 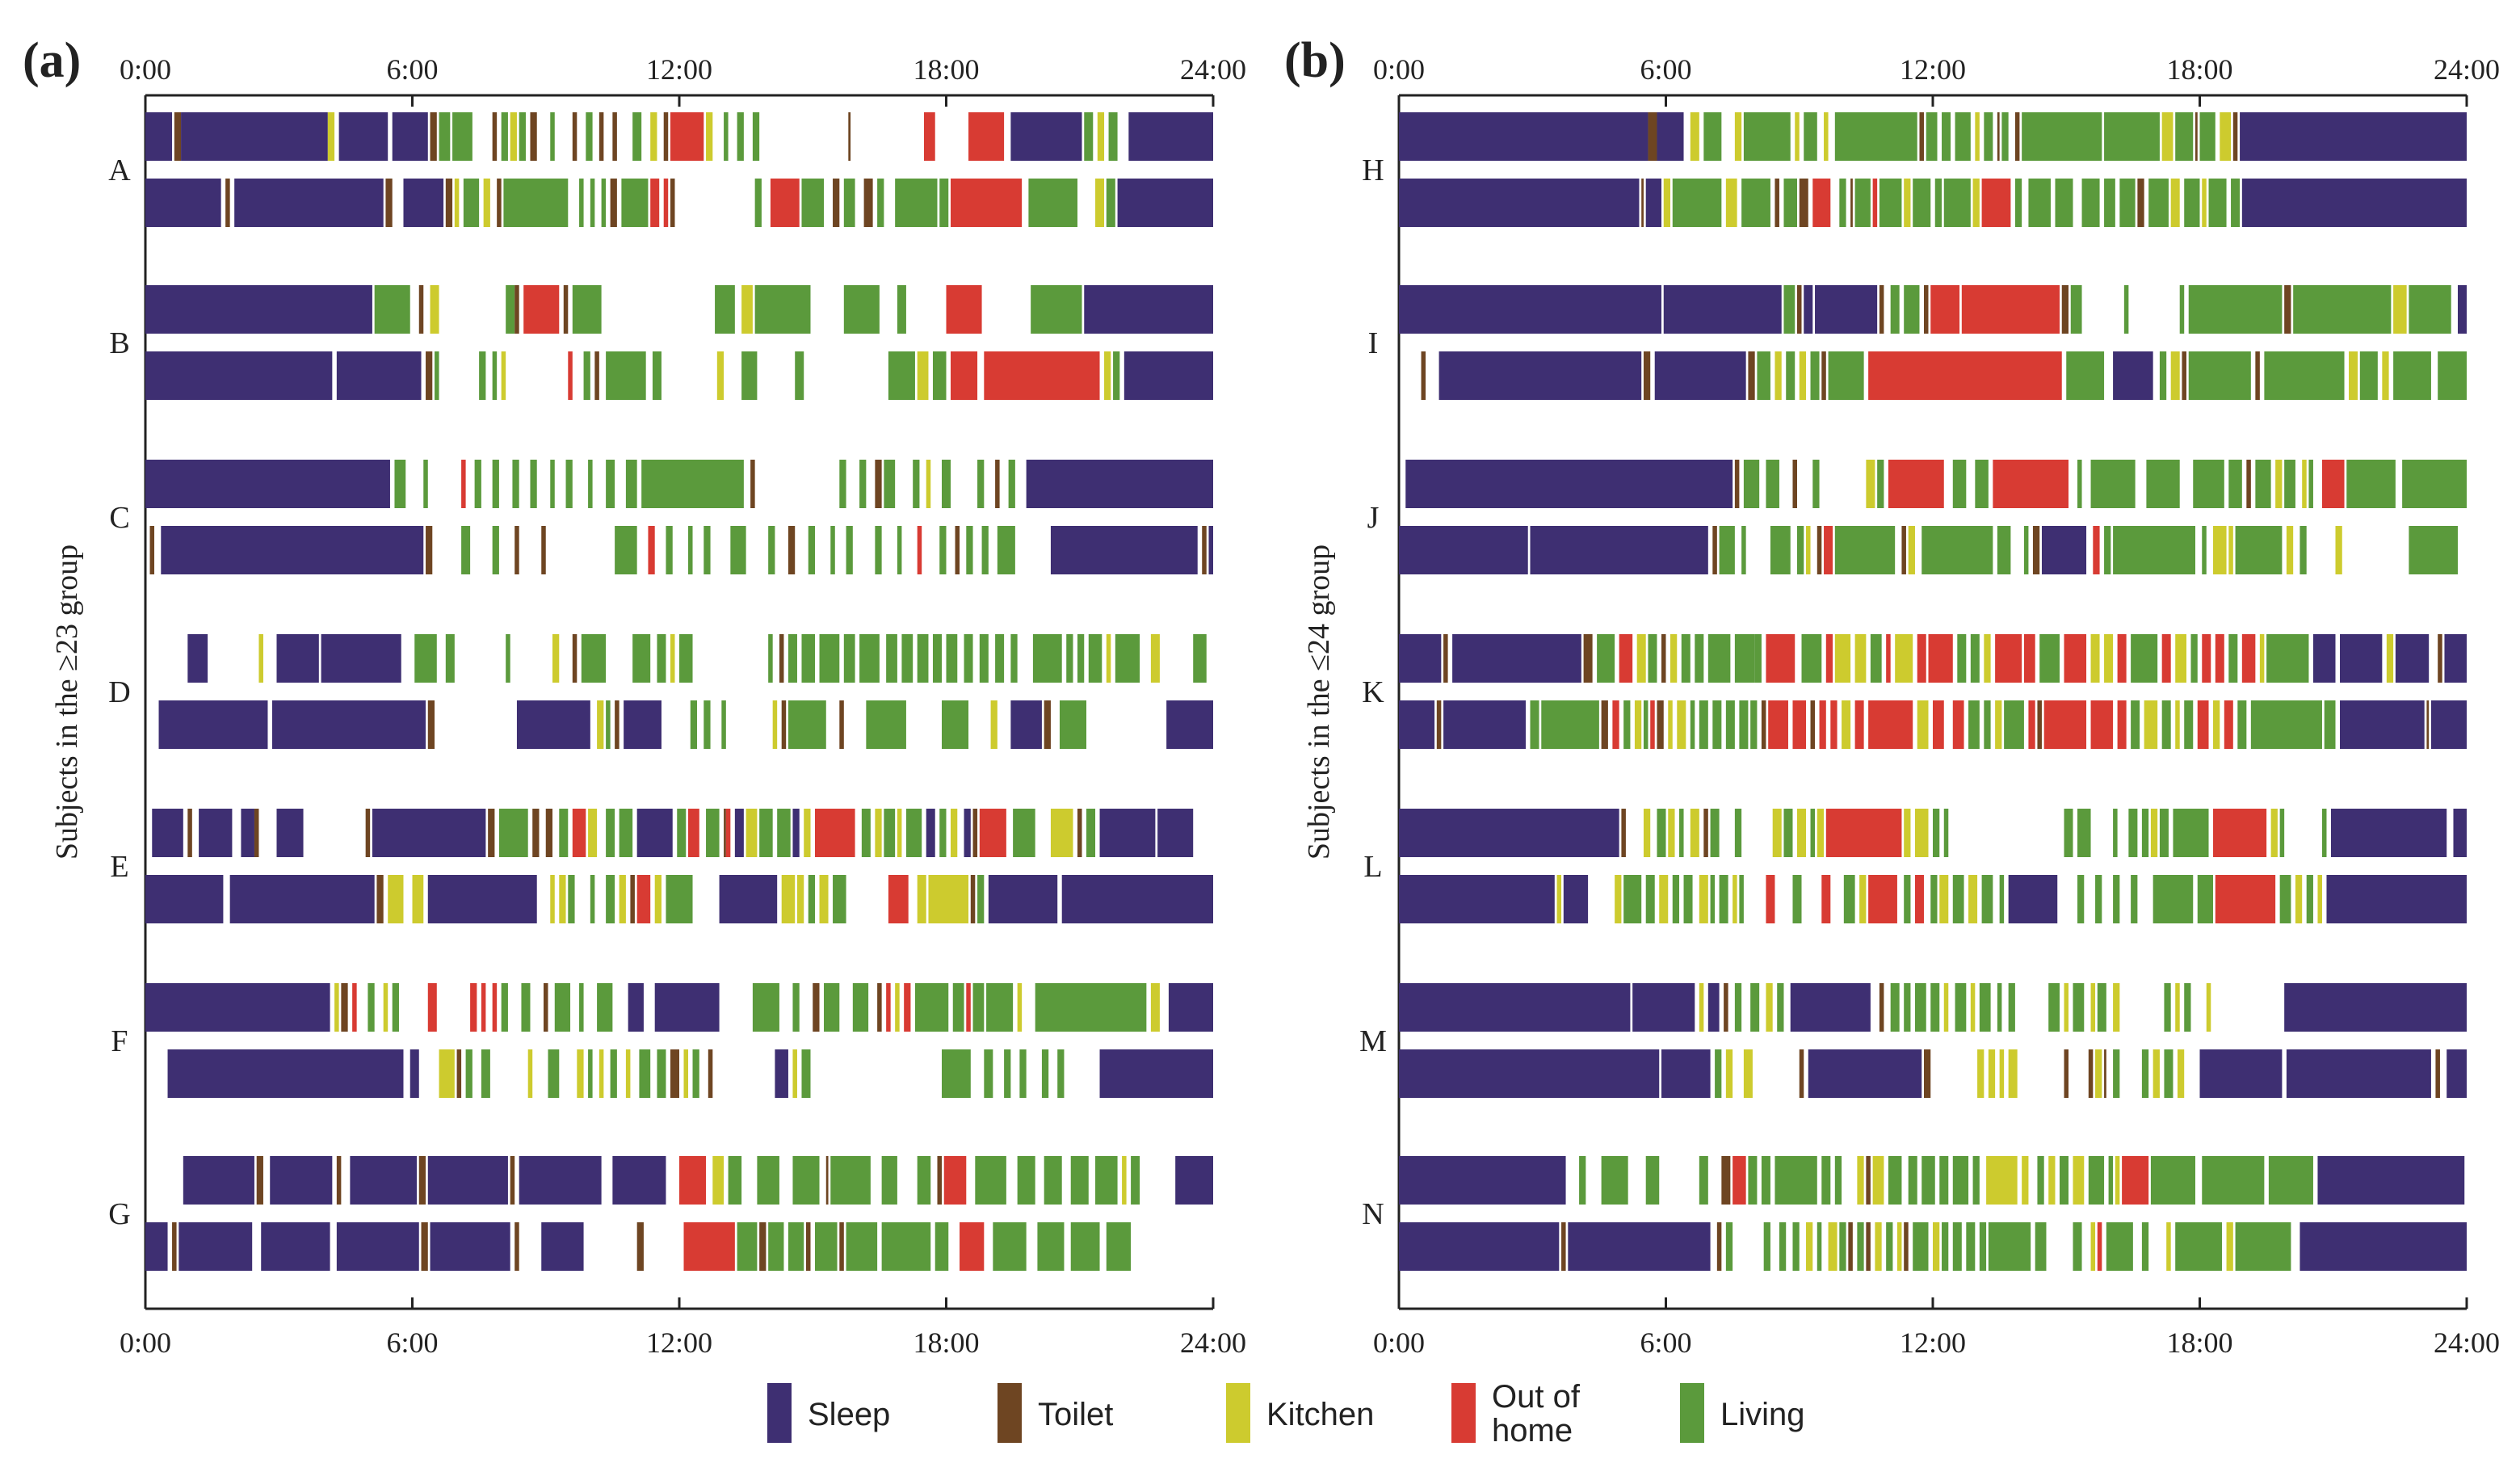 I want to click on subject-row-C: C, so click(x=661, y=517).